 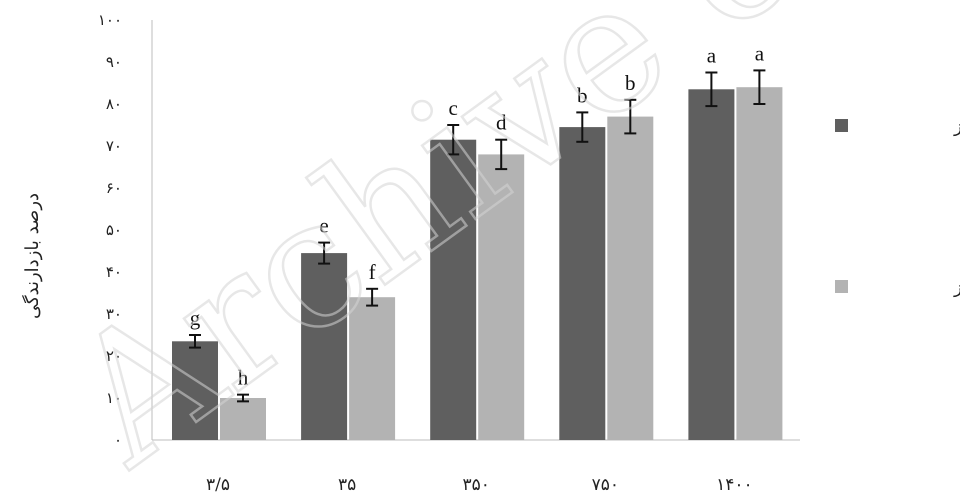 I want to click on y-axis-label: درصد بازدارندگی, so click(x=32, y=256).